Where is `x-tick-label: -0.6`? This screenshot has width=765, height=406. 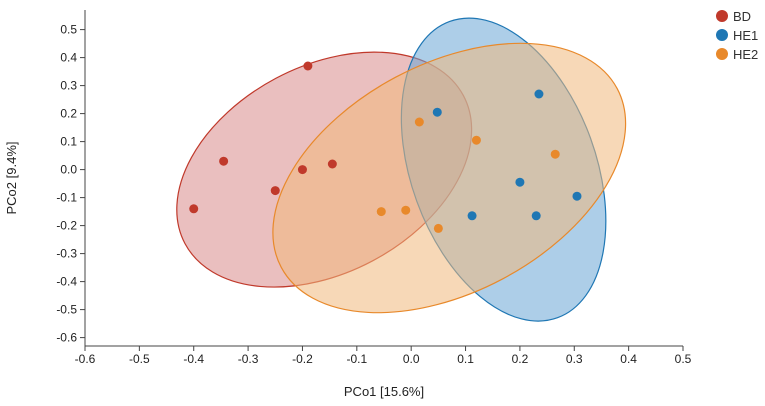
x-tick-label: -0.6 is located at coordinates (85, 359).